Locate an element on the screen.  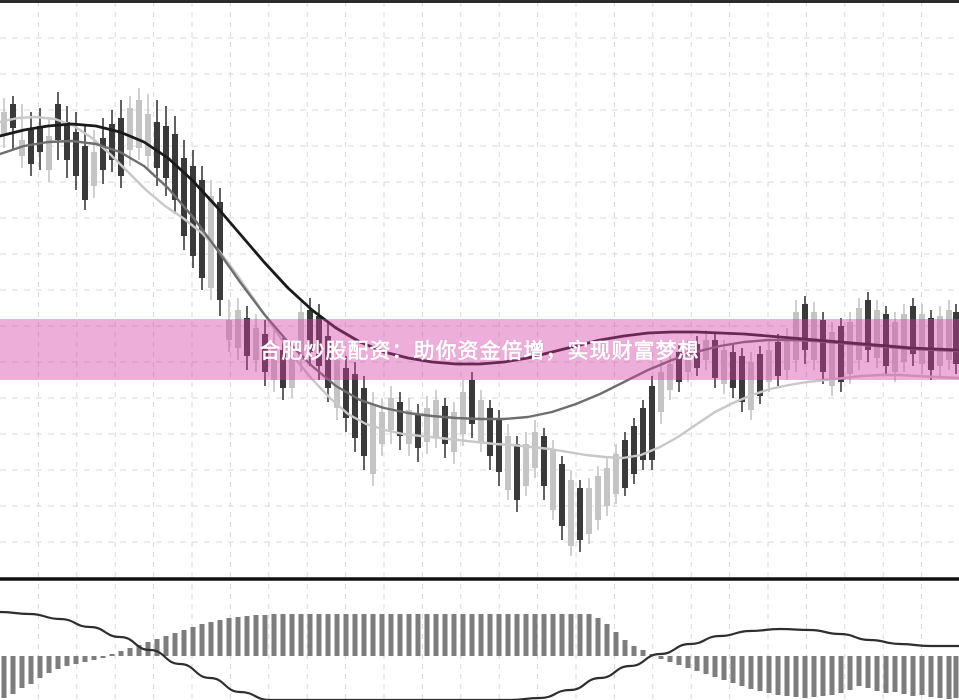
macd-histogram is located at coordinates (480, 656).